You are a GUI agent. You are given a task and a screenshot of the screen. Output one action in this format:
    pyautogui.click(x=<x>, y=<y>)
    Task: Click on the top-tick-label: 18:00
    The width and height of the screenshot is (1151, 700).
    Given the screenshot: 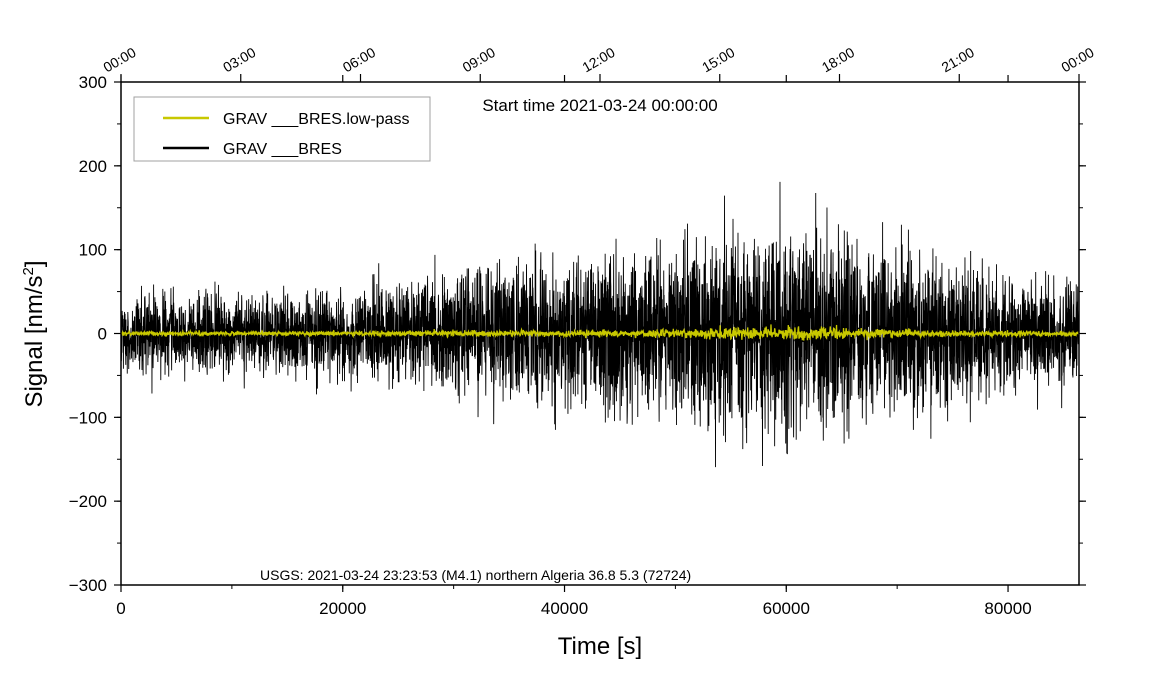 What is the action you would take?
    pyautogui.click(x=838, y=59)
    